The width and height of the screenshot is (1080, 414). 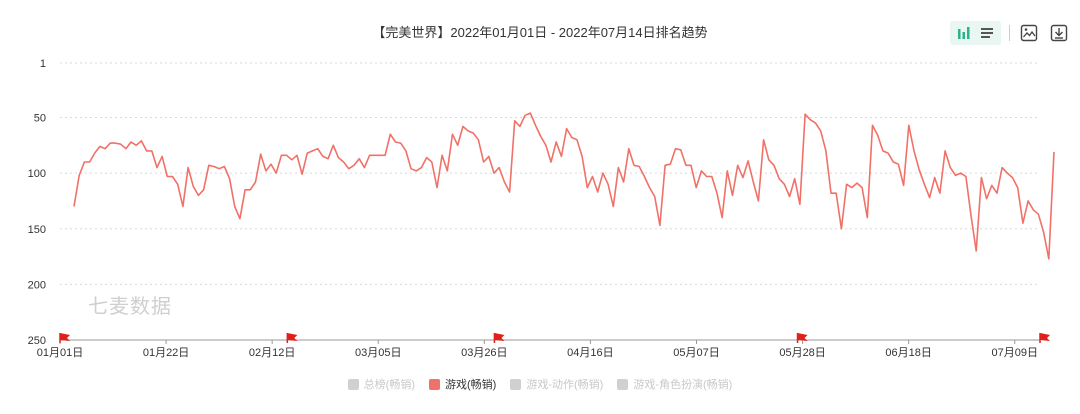 I want to click on x-tick-label: 04月16日, so click(x=590, y=353).